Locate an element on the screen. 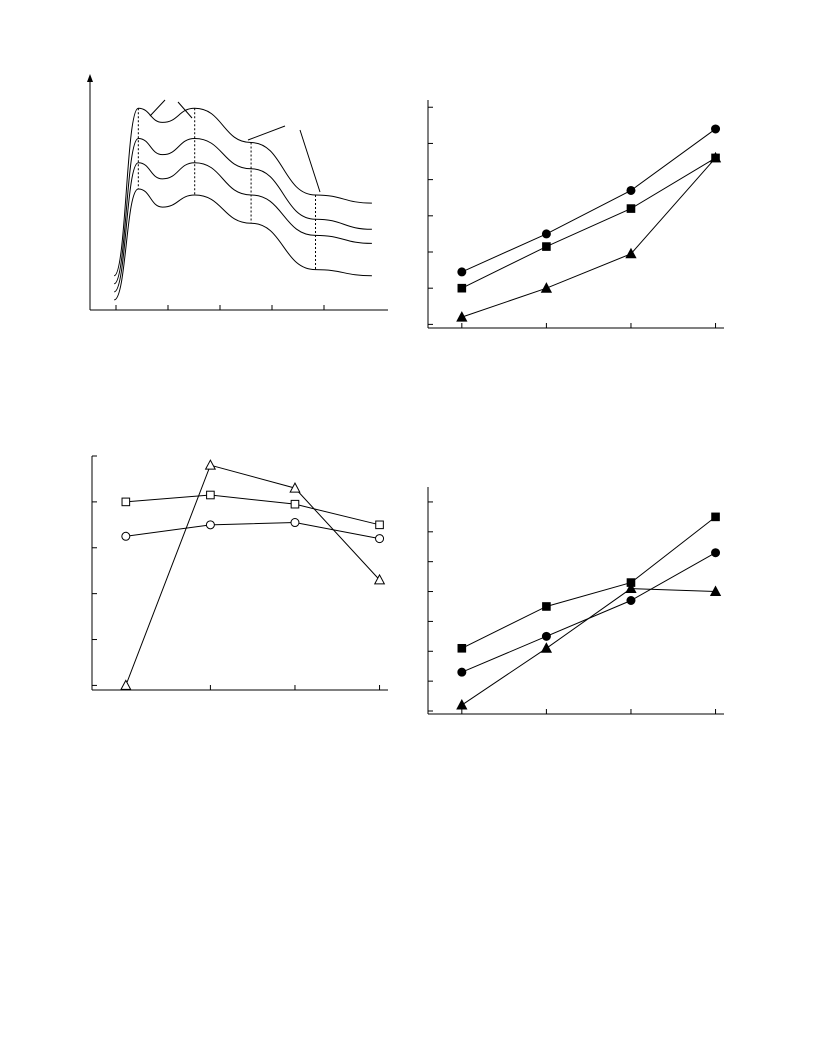  panel-top-right is located at coordinates (575, 214).